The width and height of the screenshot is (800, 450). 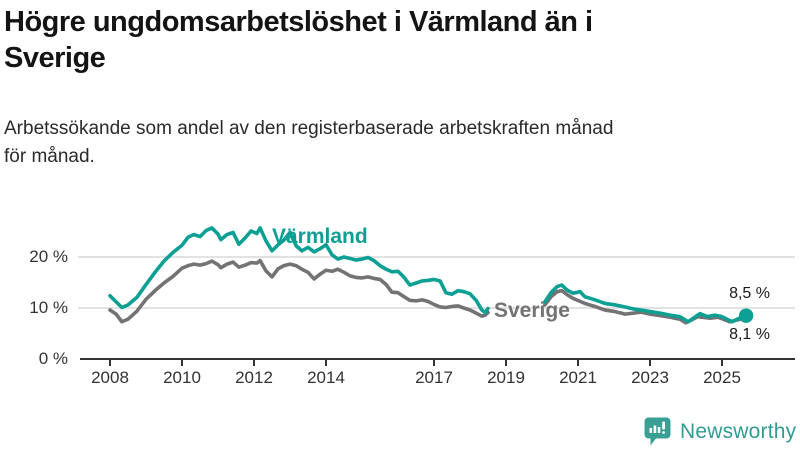 What do you see at coordinates (722, 377) in the screenshot?
I see `x-tick-label: 2025` at bounding box center [722, 377].